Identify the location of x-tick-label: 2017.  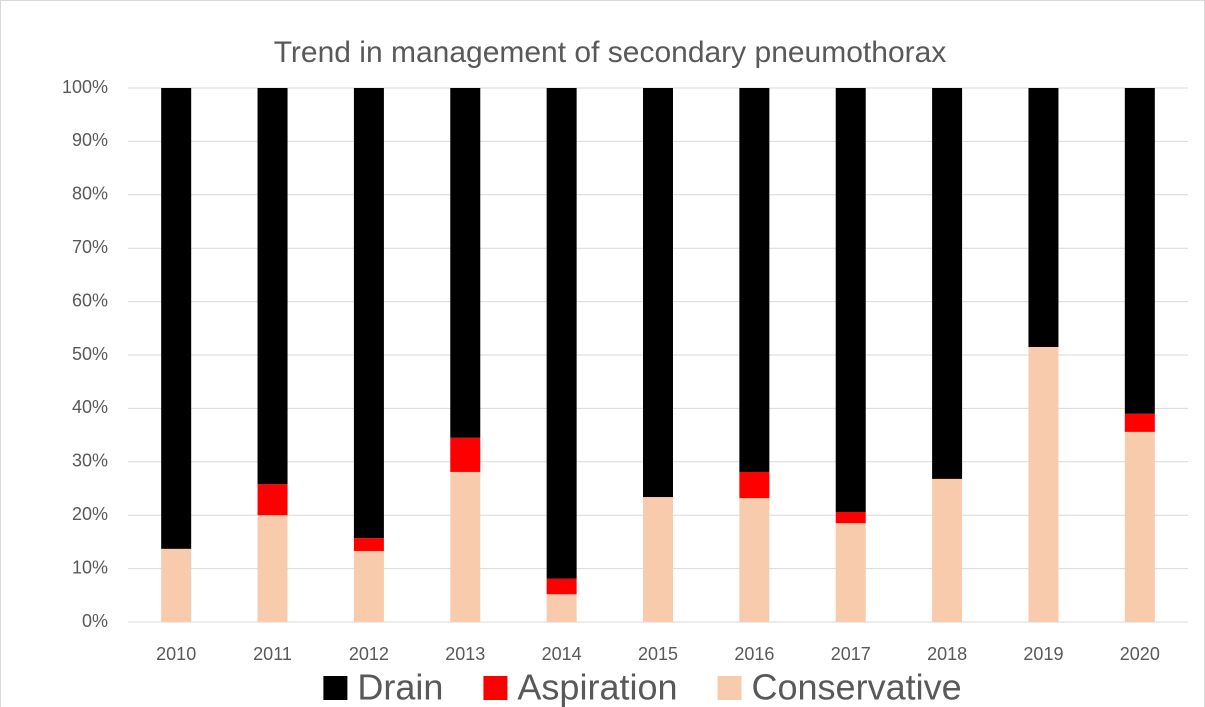
(851, 654).